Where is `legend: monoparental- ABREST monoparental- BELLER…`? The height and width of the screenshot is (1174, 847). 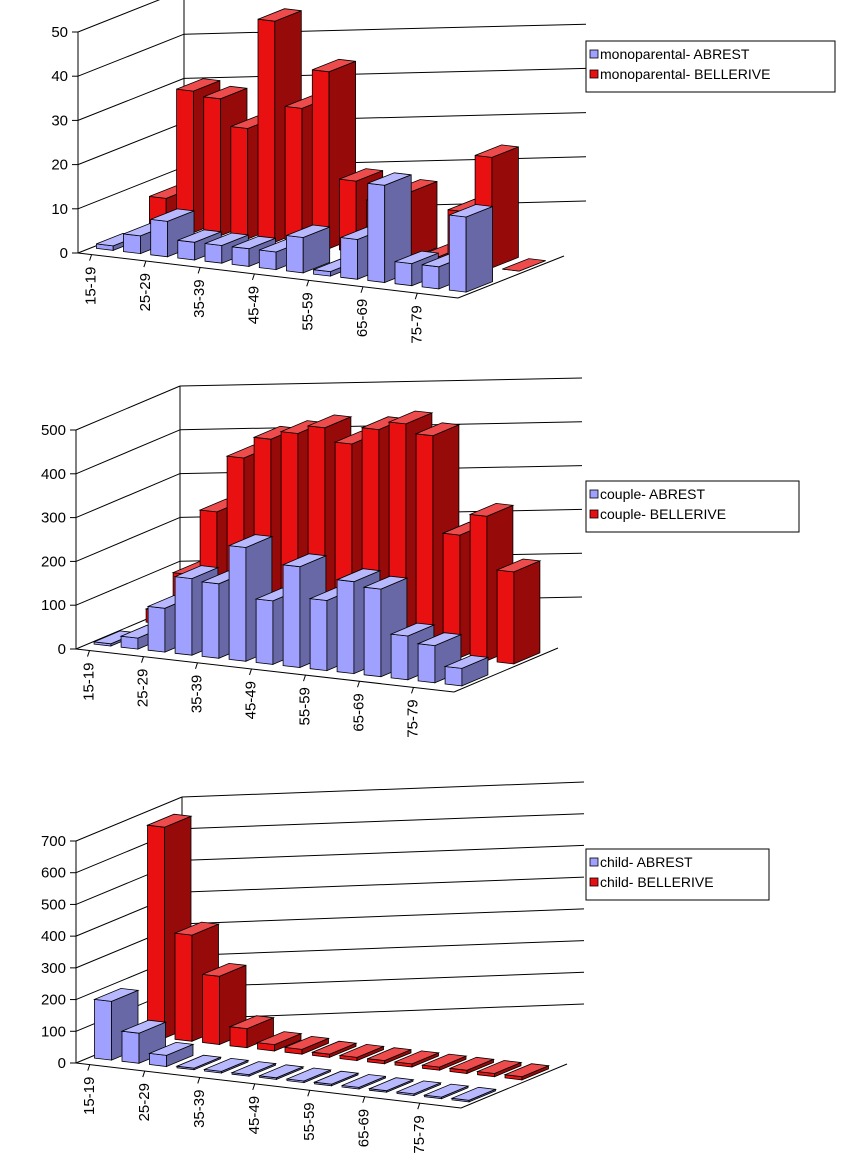 legend: monoparental- ABREST monoparental- BELLER… is located at coordinates (710, 66).